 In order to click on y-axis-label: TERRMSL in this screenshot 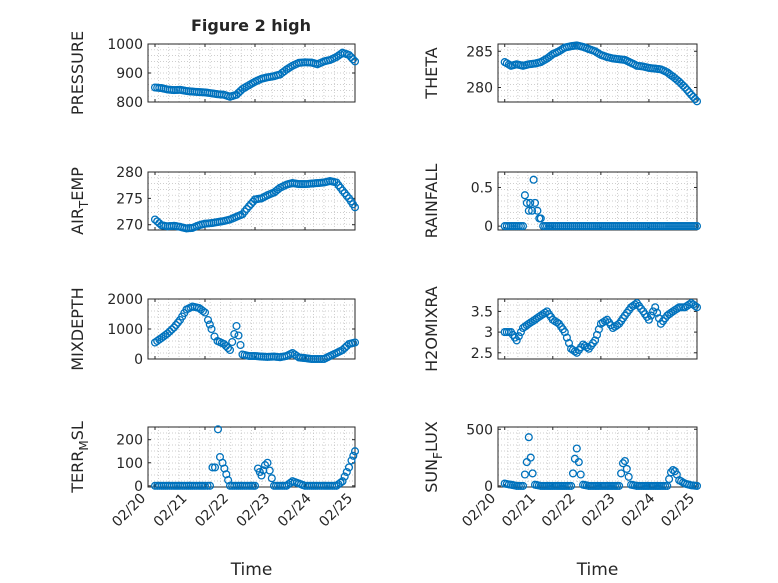, I will do `click(79, 457)`.